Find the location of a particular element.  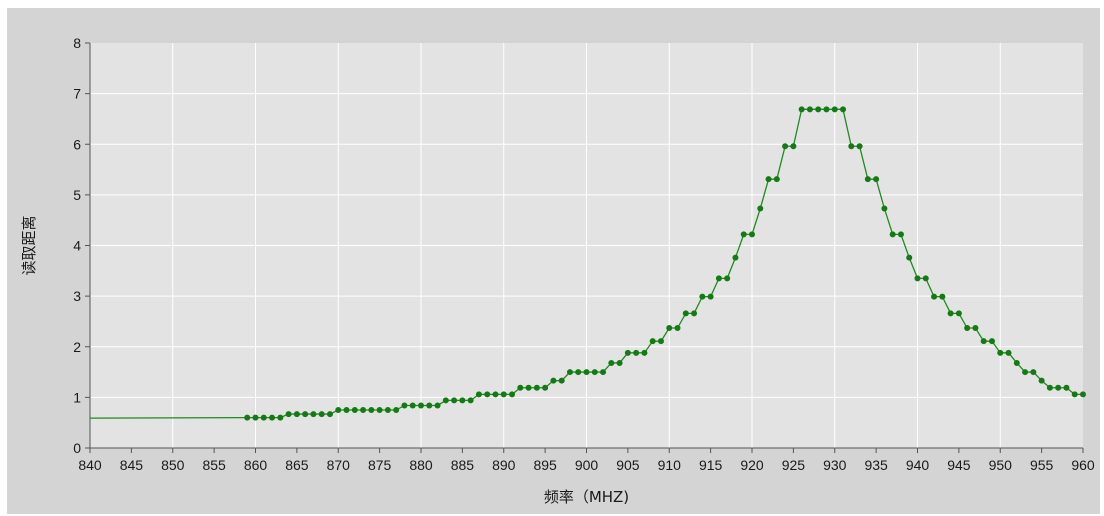

x-tick-label: 955 is located at coordinates (1042, 465).